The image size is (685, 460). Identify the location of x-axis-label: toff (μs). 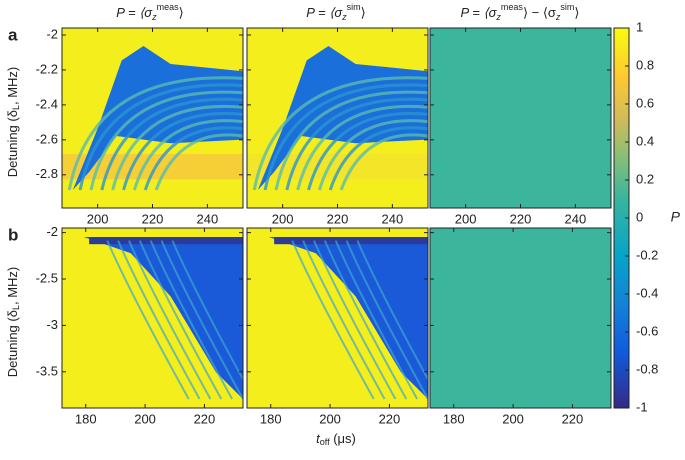
(336, 439).